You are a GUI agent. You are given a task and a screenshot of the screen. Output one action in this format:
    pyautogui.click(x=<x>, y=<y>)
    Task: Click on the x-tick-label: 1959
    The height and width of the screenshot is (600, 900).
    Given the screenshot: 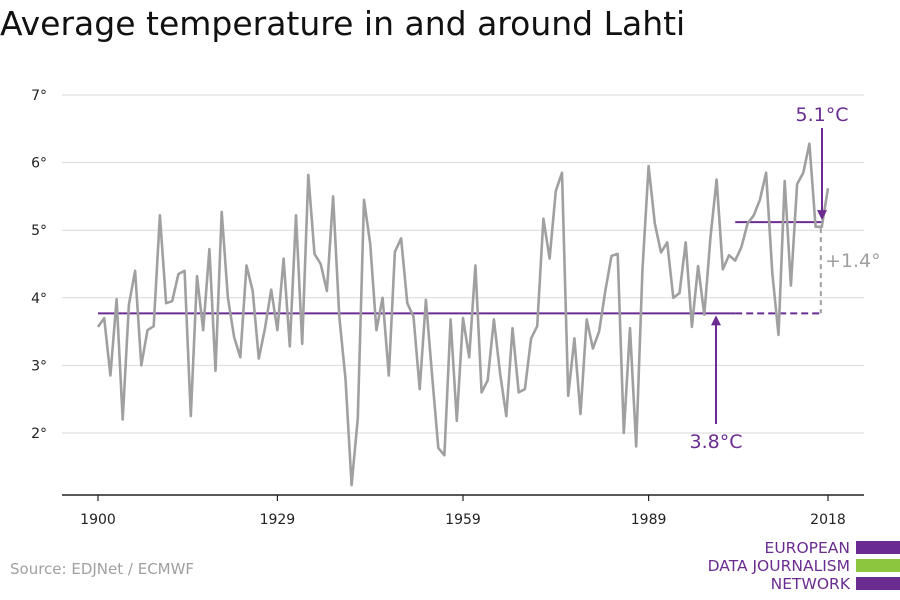 What is the action you would take?
    pyautogui.click(x=463, y=520)
    